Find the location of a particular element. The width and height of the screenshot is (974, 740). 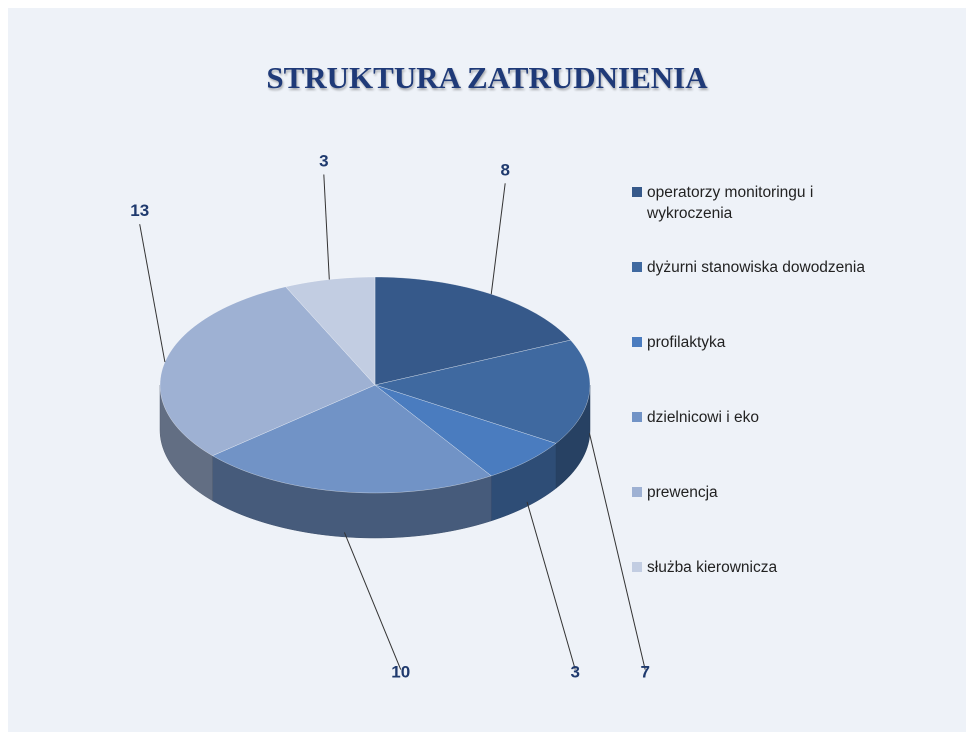

legend-item: operatorzy monitoringu i wykroczenia is located at coordinates (749, 203).